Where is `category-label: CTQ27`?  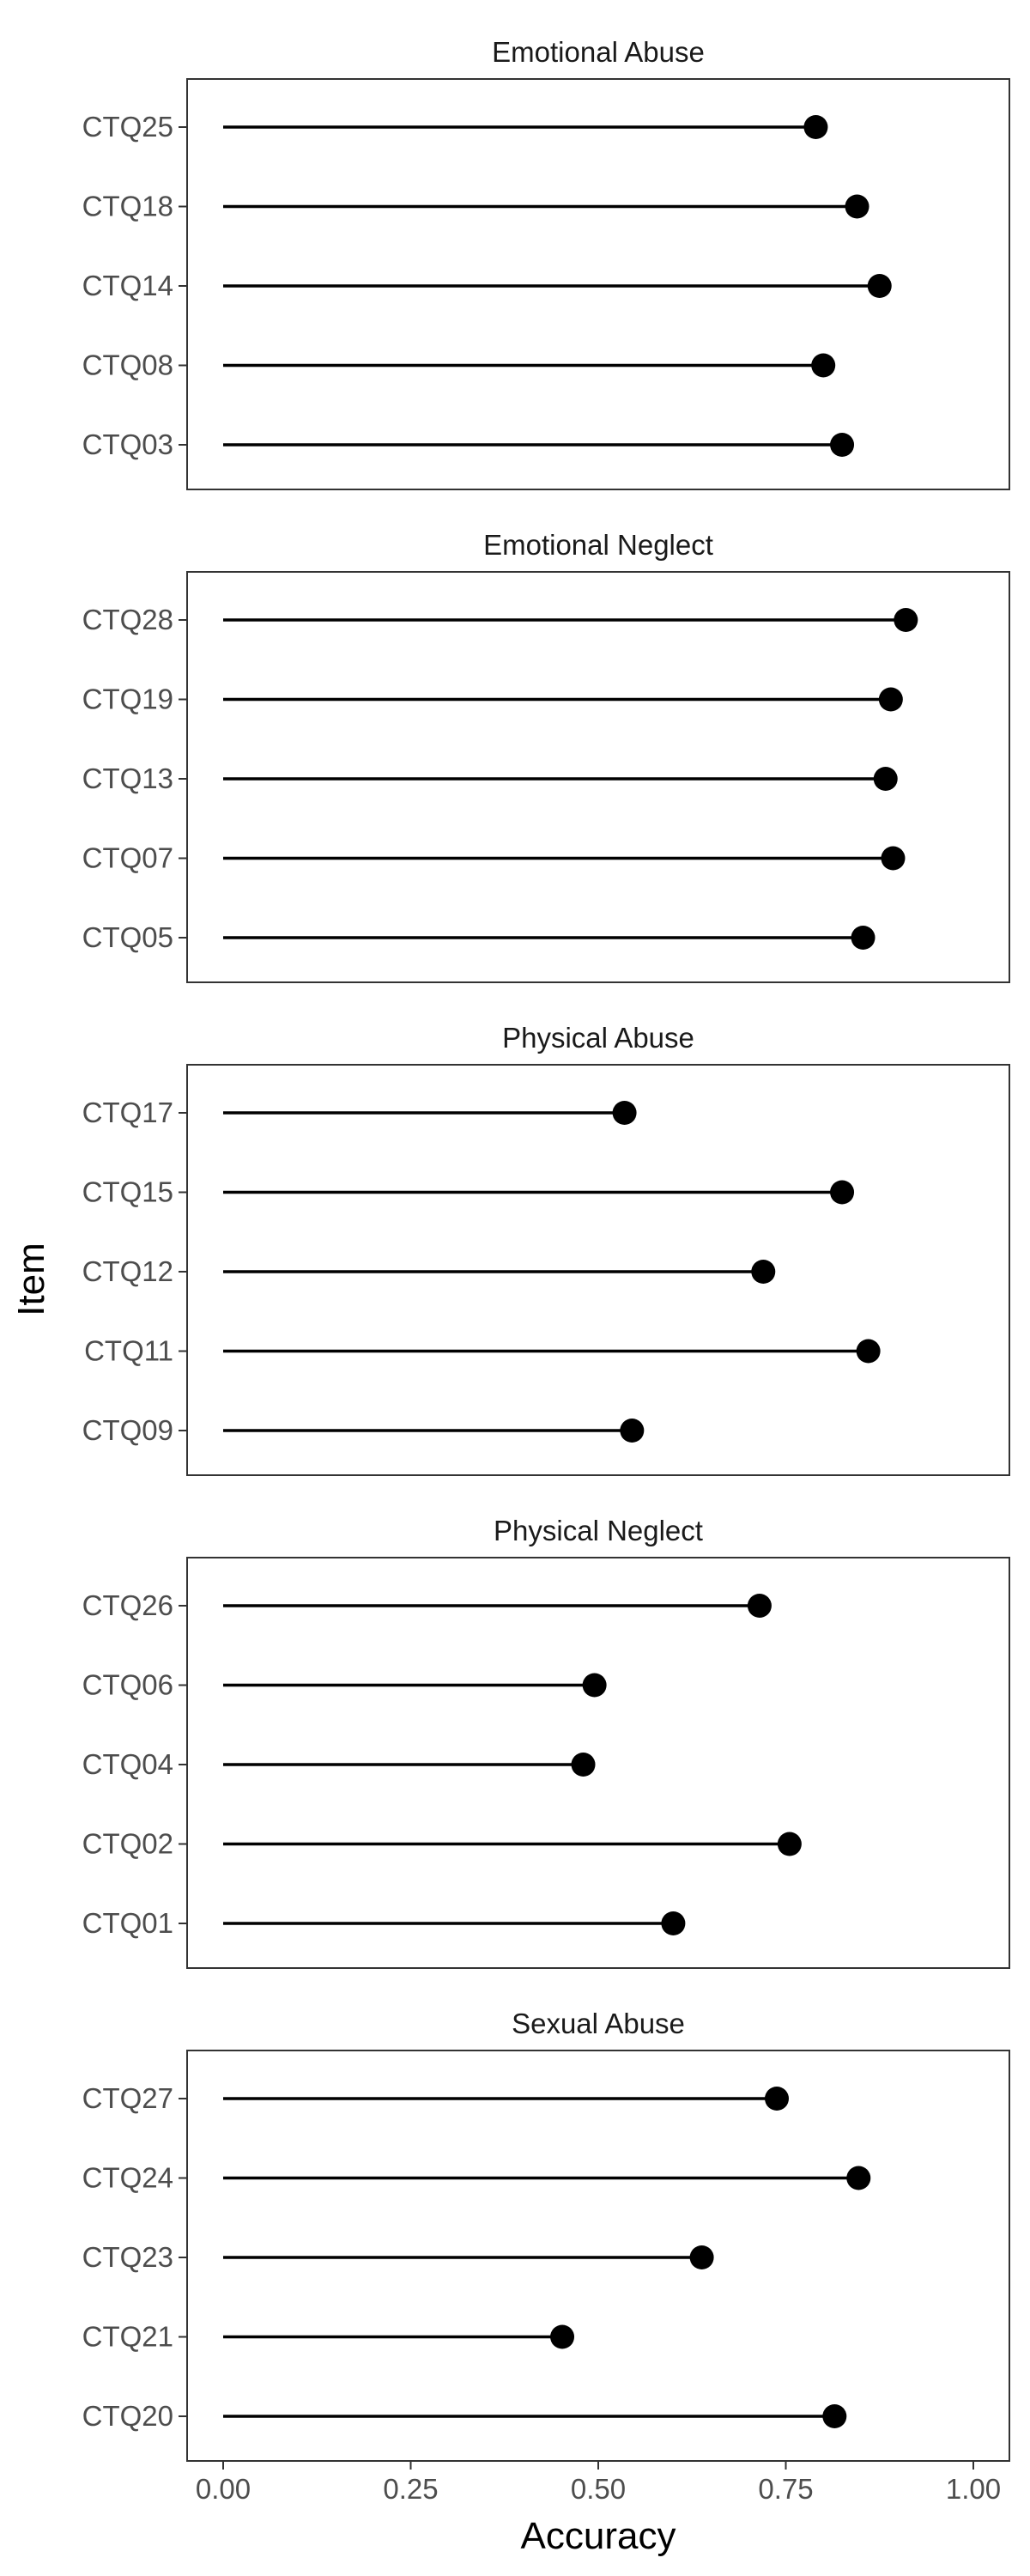
category-label: CTQ27 is located at coordinates (127, 2098).